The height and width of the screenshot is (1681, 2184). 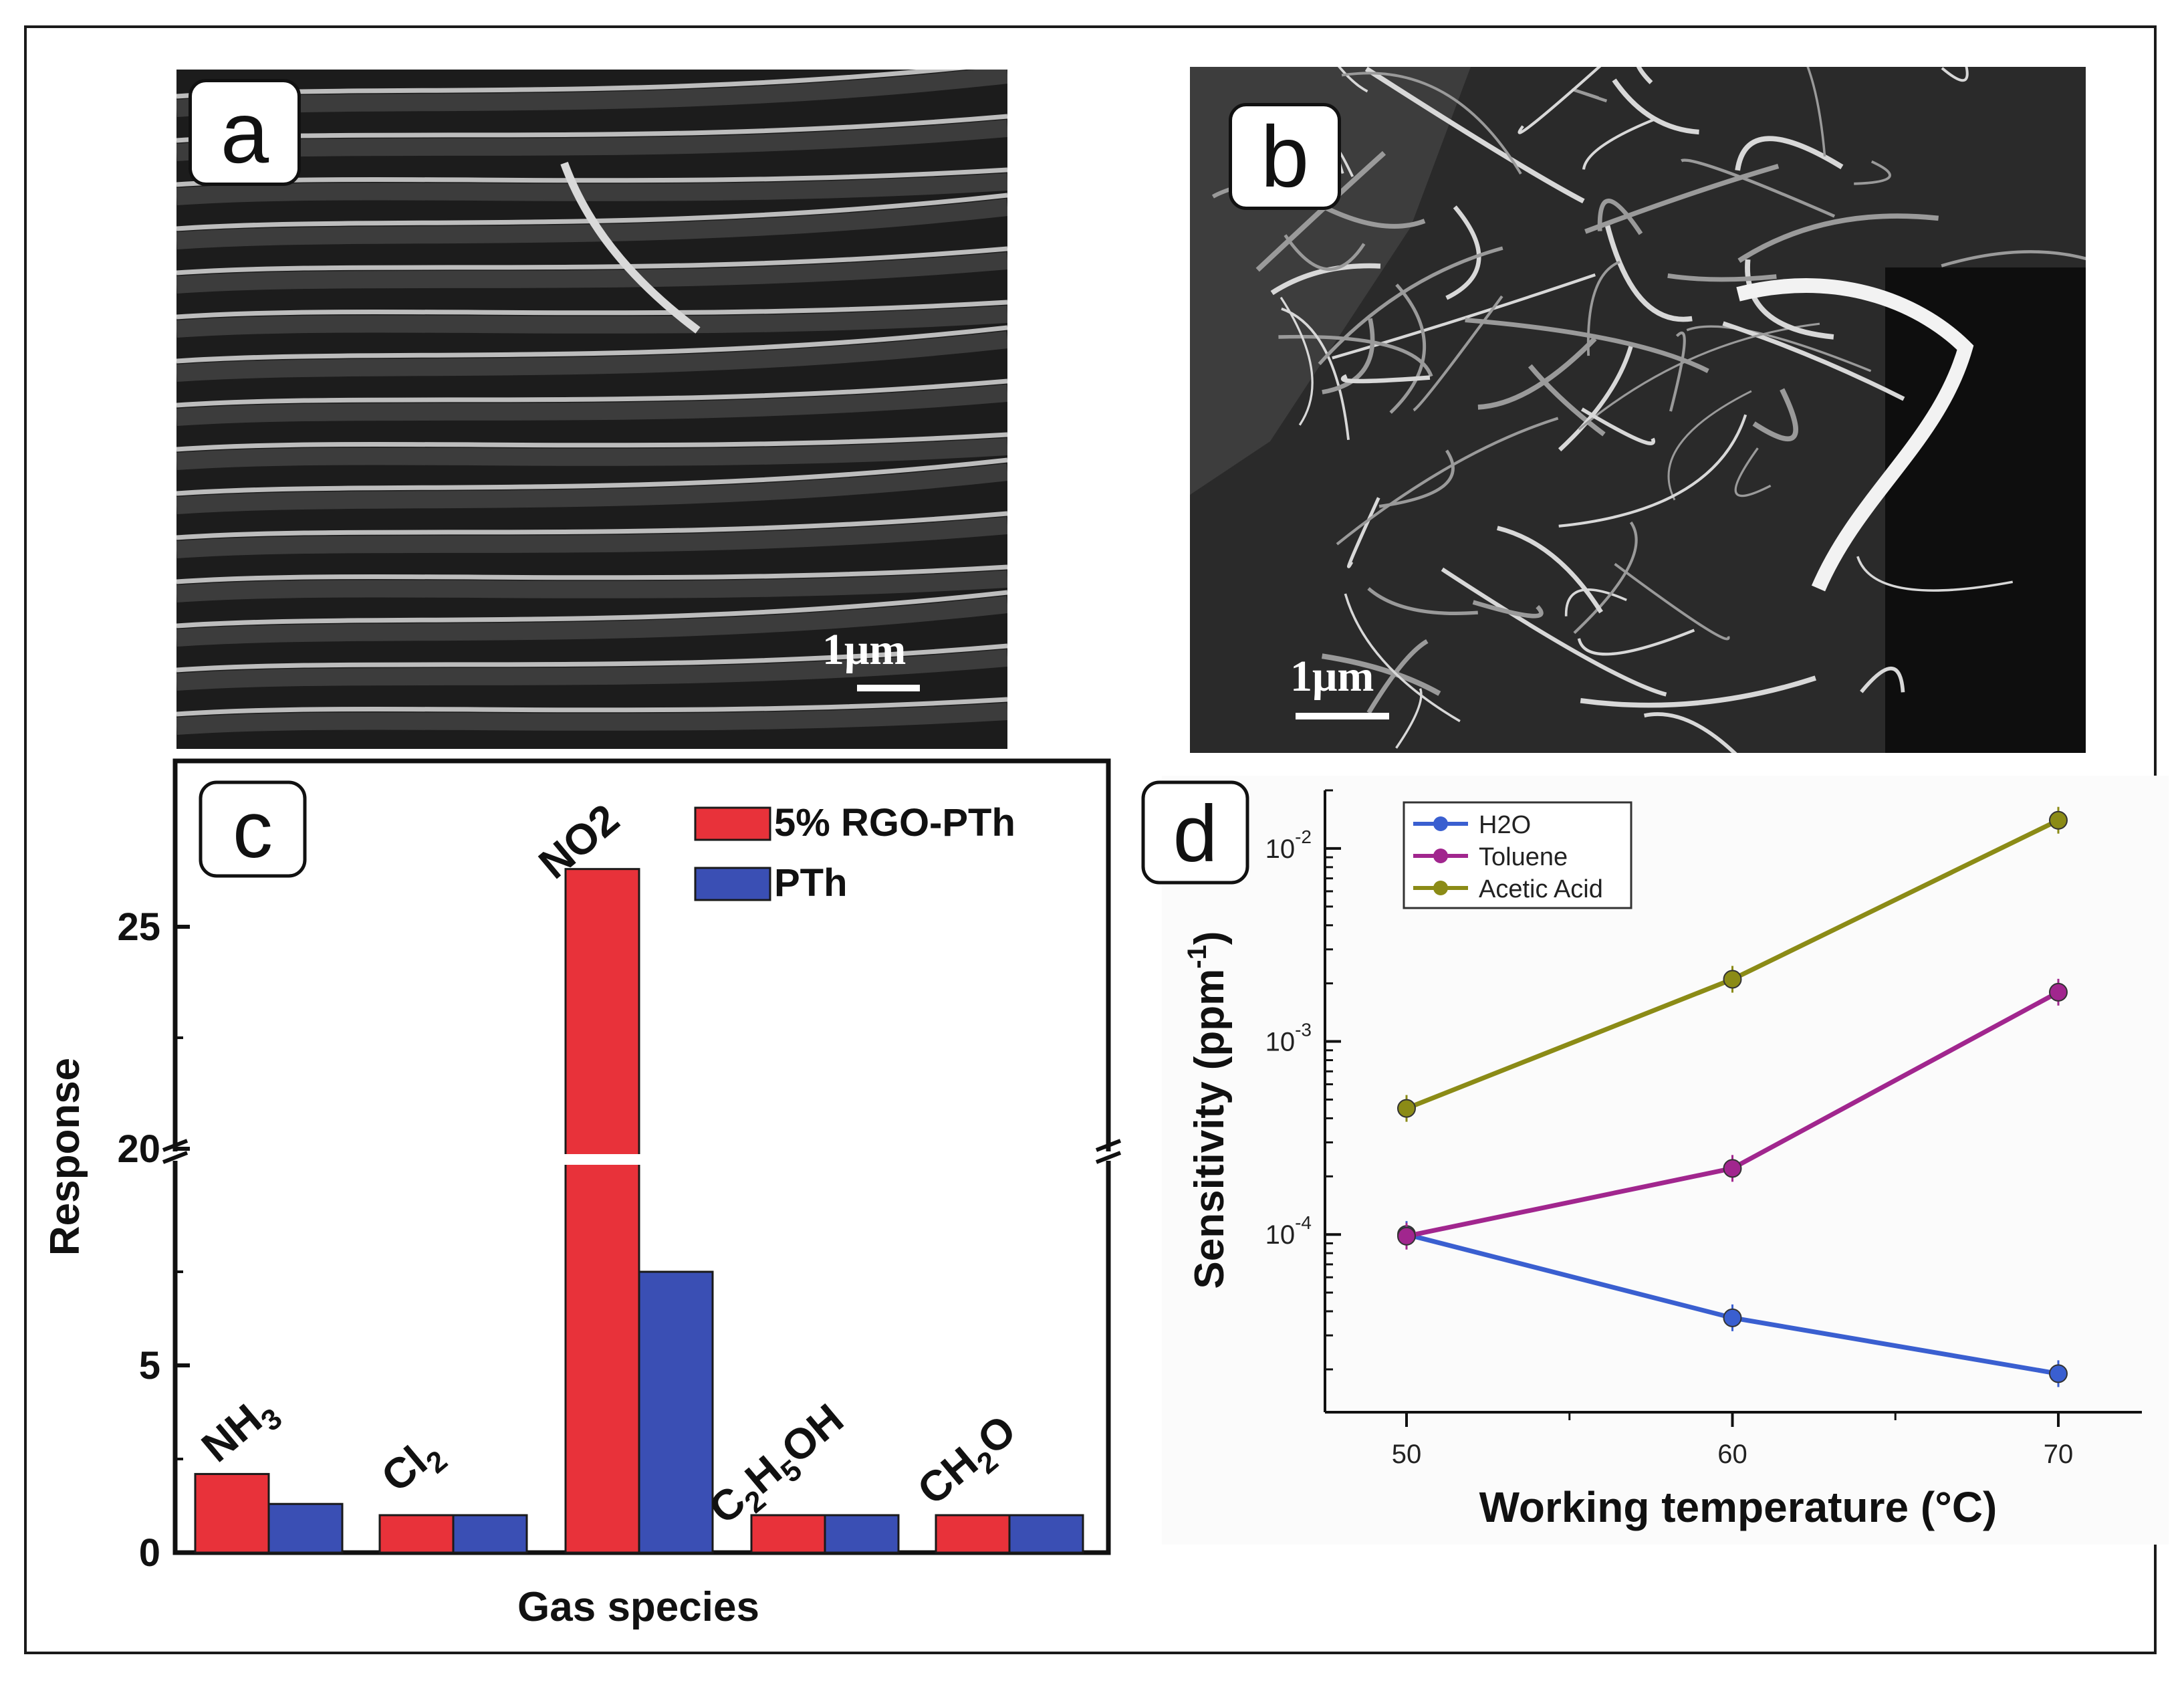 I want to click on panel-label-b: b, so click(x=1285, y=156).